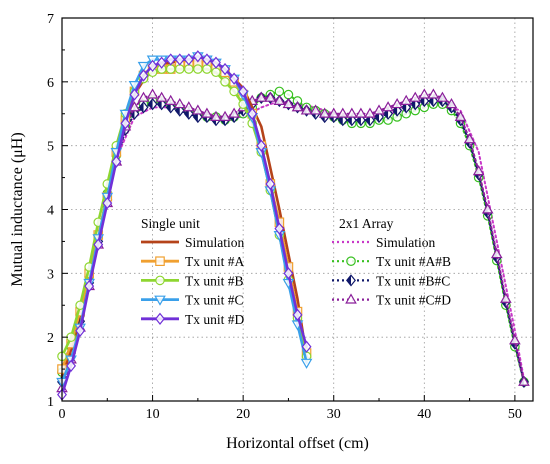  What do you see at coordinates (413, 280) in the screenshot?
I see `legend-label: Tx unit #B#C` at bounding box center [413, 280].